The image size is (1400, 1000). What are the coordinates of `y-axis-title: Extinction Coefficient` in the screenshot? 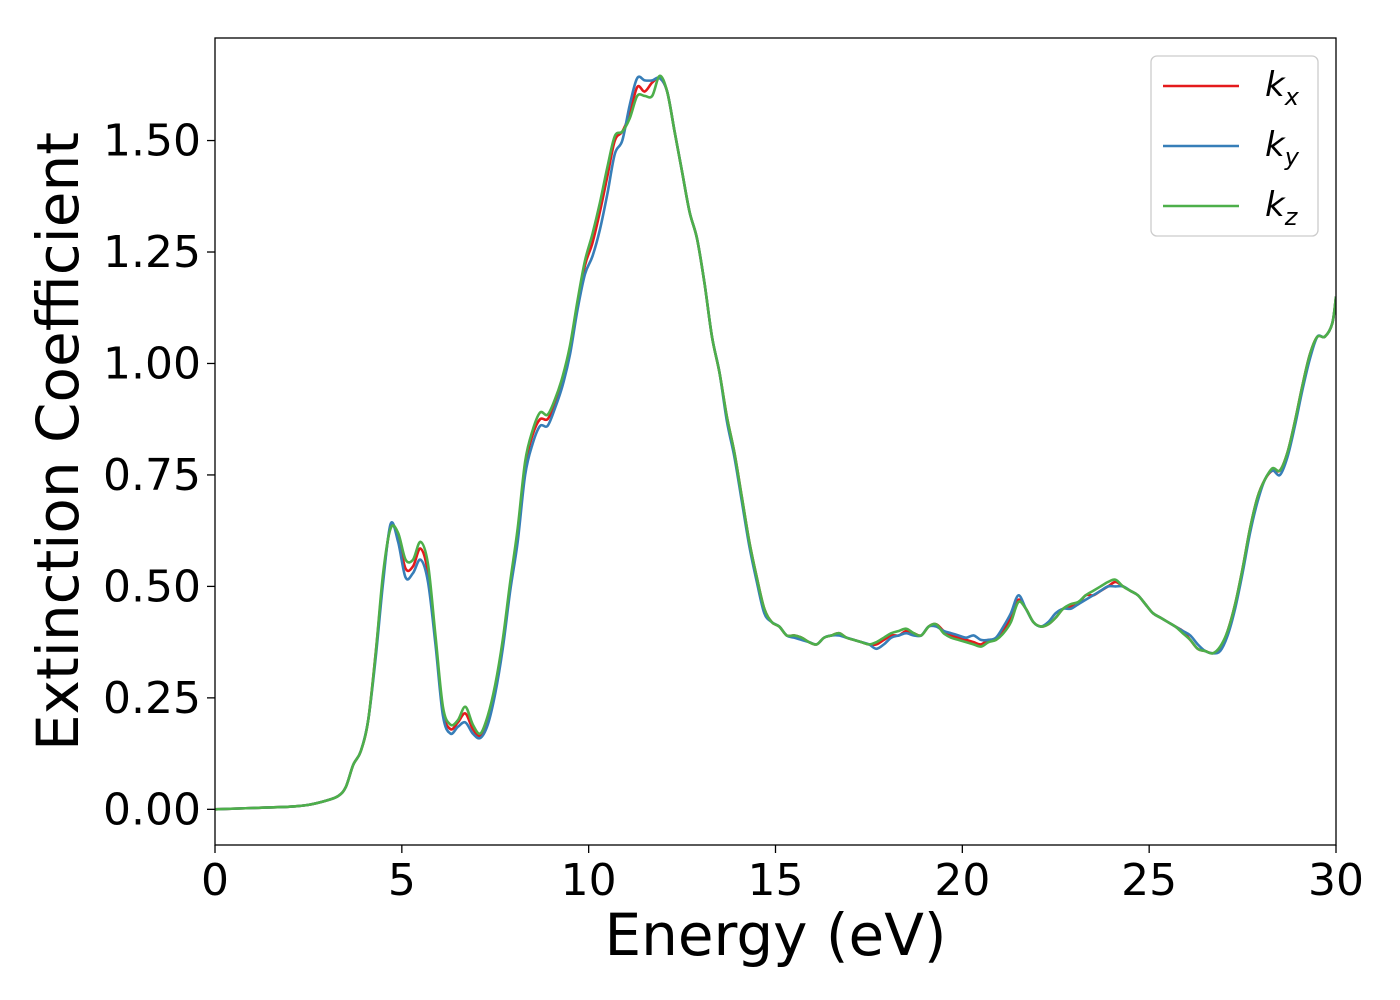 It's located at (58, 441).